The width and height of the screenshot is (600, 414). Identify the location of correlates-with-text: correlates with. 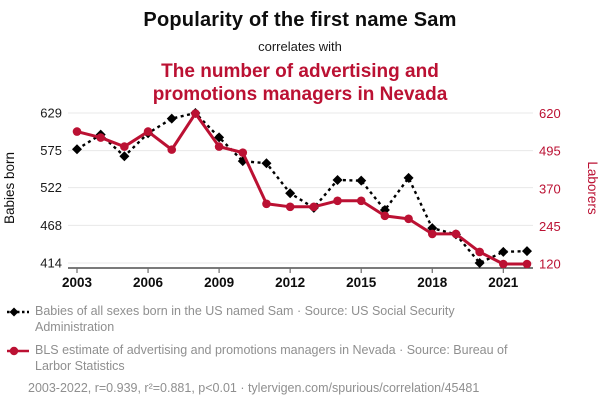
(300, 46).